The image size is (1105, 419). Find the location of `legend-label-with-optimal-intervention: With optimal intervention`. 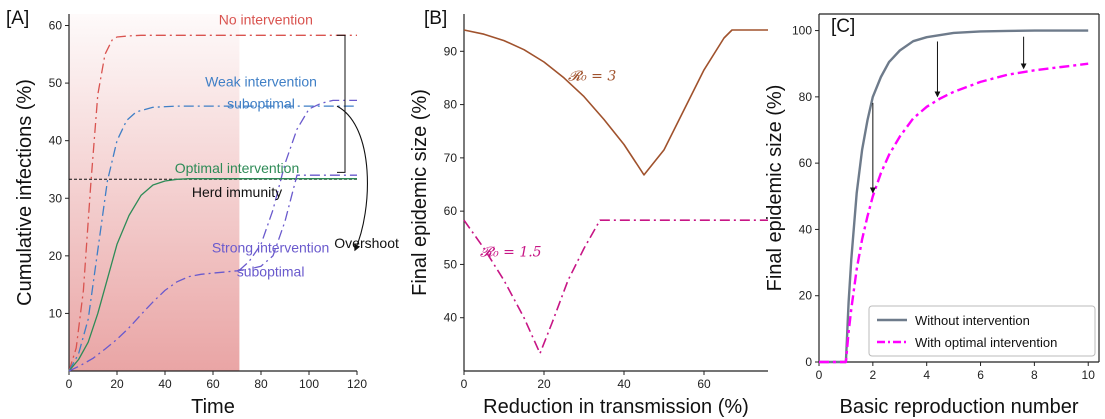

legend-label-with-optimal-intervention: With optimal intervention is located at coordinates (986, 342).